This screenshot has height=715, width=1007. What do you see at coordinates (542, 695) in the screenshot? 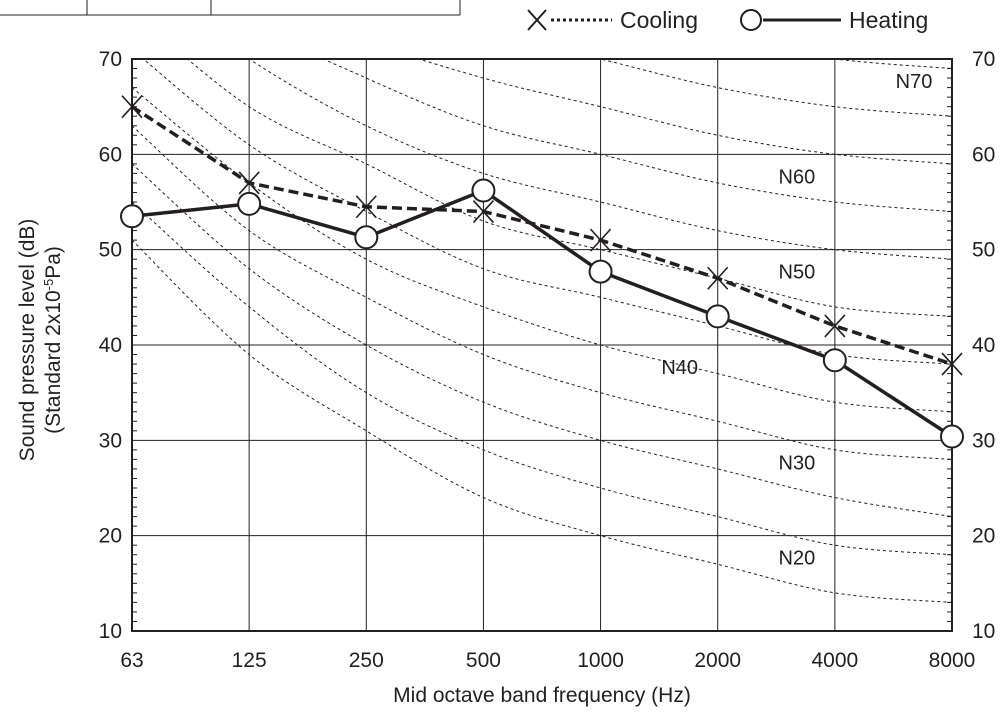
I see `x-axis-label: Mid octave band frequency (Hz)` at bounding box center [542, 695].